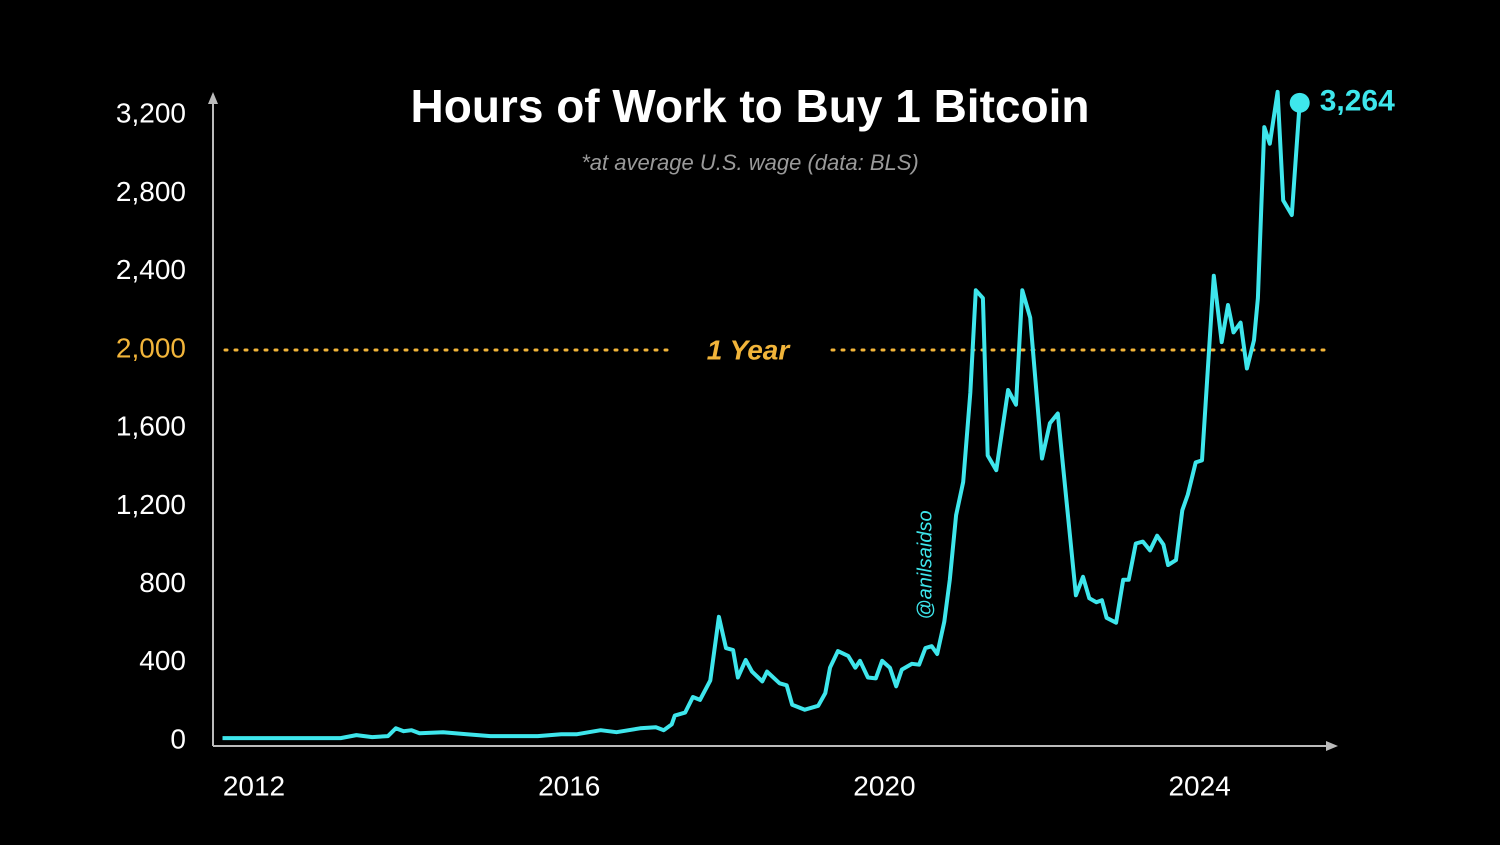  I want to click on y-tick-label: 2,000, so click(151, 347).